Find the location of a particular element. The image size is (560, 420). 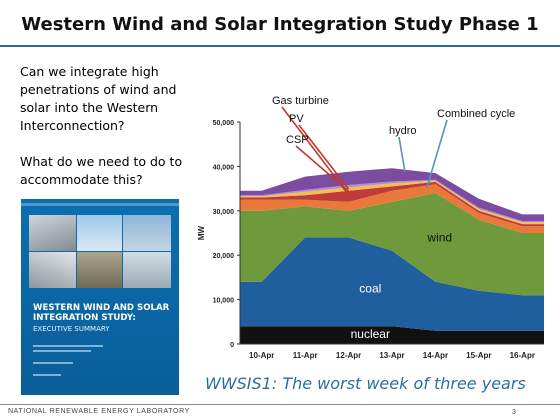

chart-caption: WWSIS1: The worst week of three years is located at coordinates (365, 383).